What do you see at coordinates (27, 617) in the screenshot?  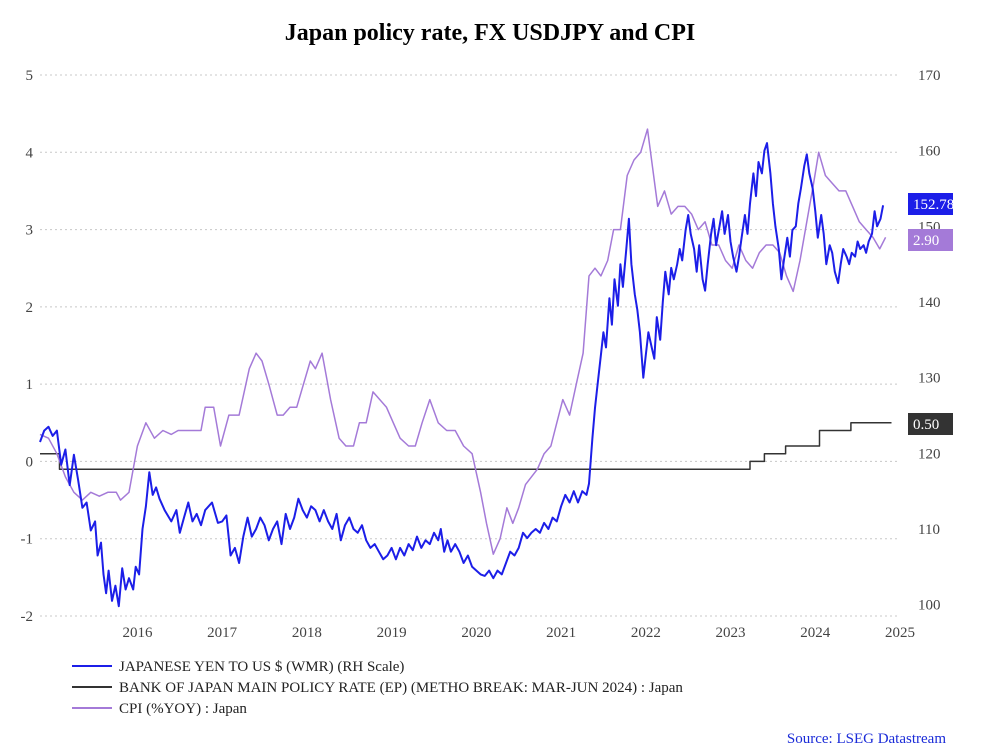 I see `left-tick-label: -2` at bounding box center [27, 617].